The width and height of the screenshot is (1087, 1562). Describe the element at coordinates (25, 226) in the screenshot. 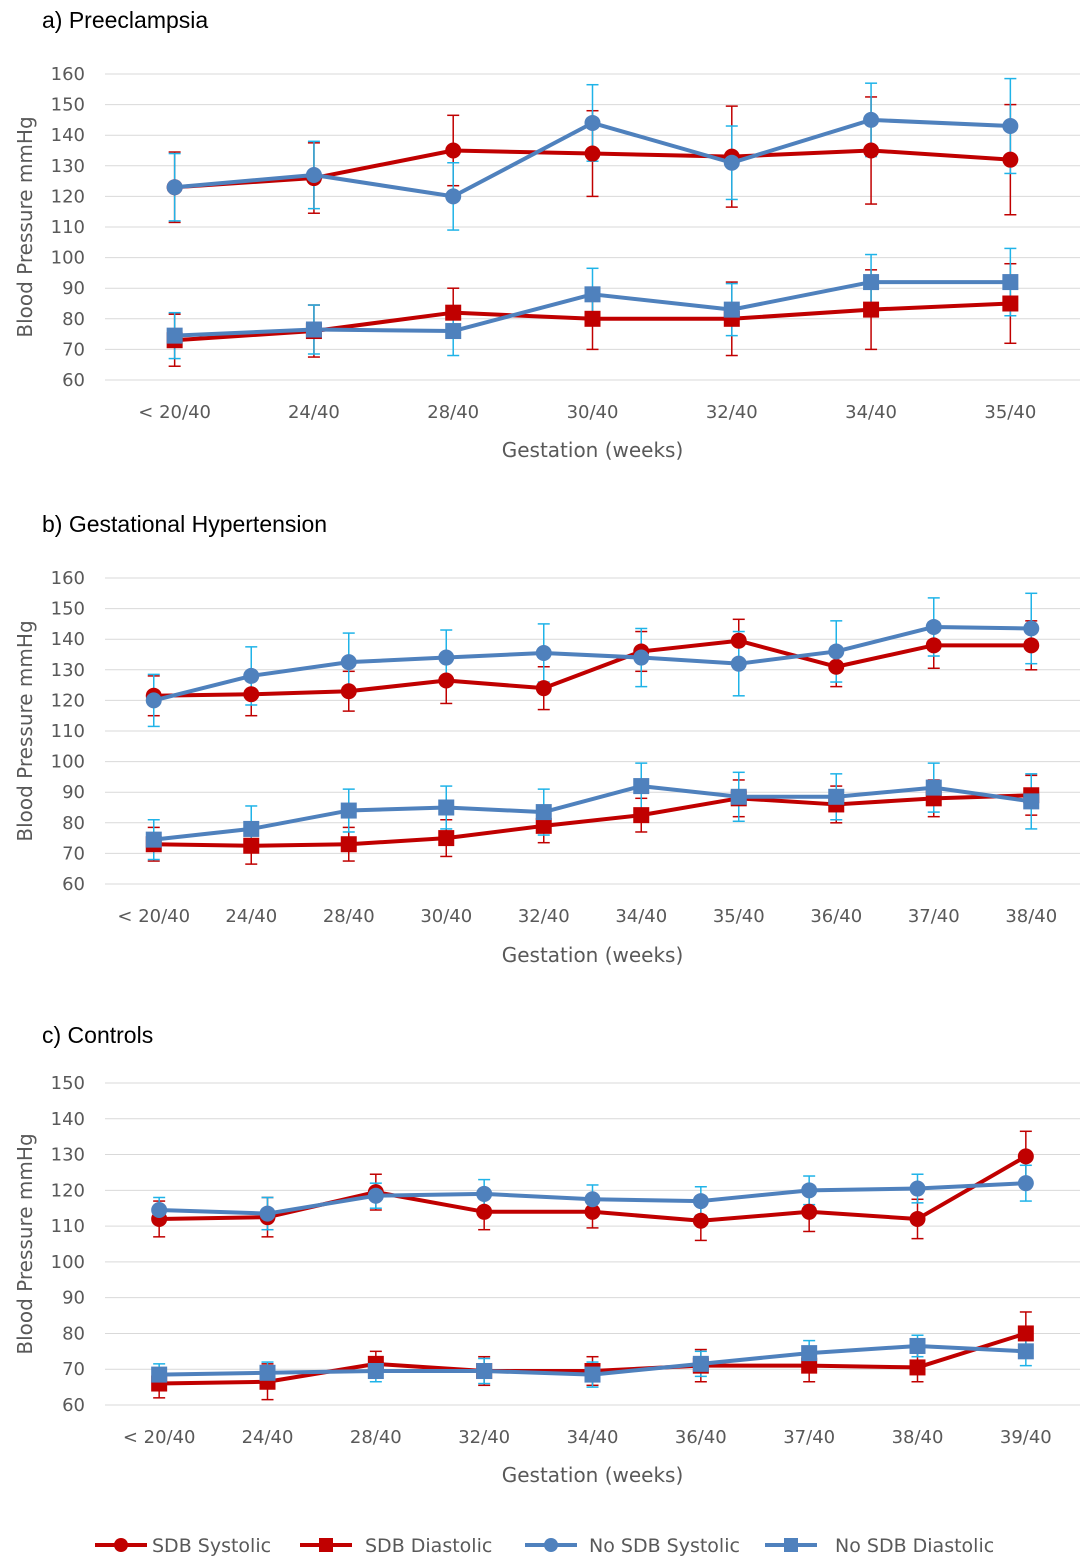

I see `y-axis-label: Blood Pressure mmHg` at that location.